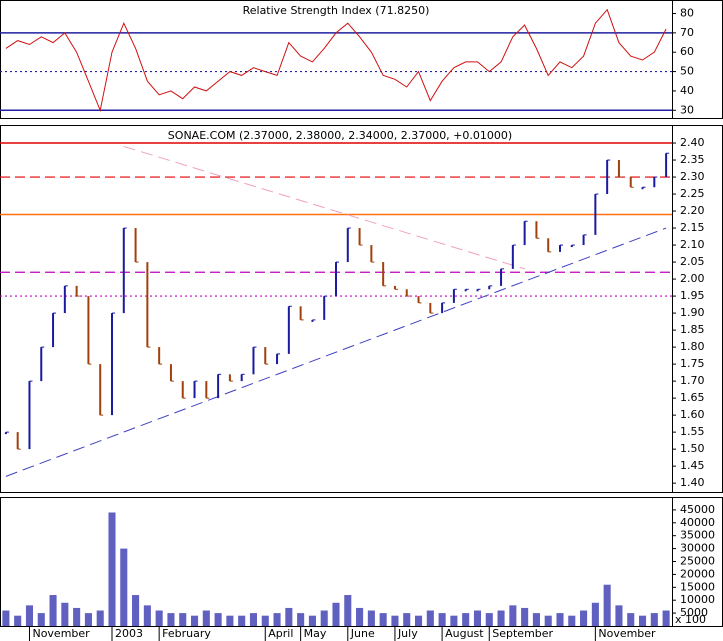  Describe the element at coordinates (692, 448) in the screenshot. I see `y-tick-label: 1.50` at that location.